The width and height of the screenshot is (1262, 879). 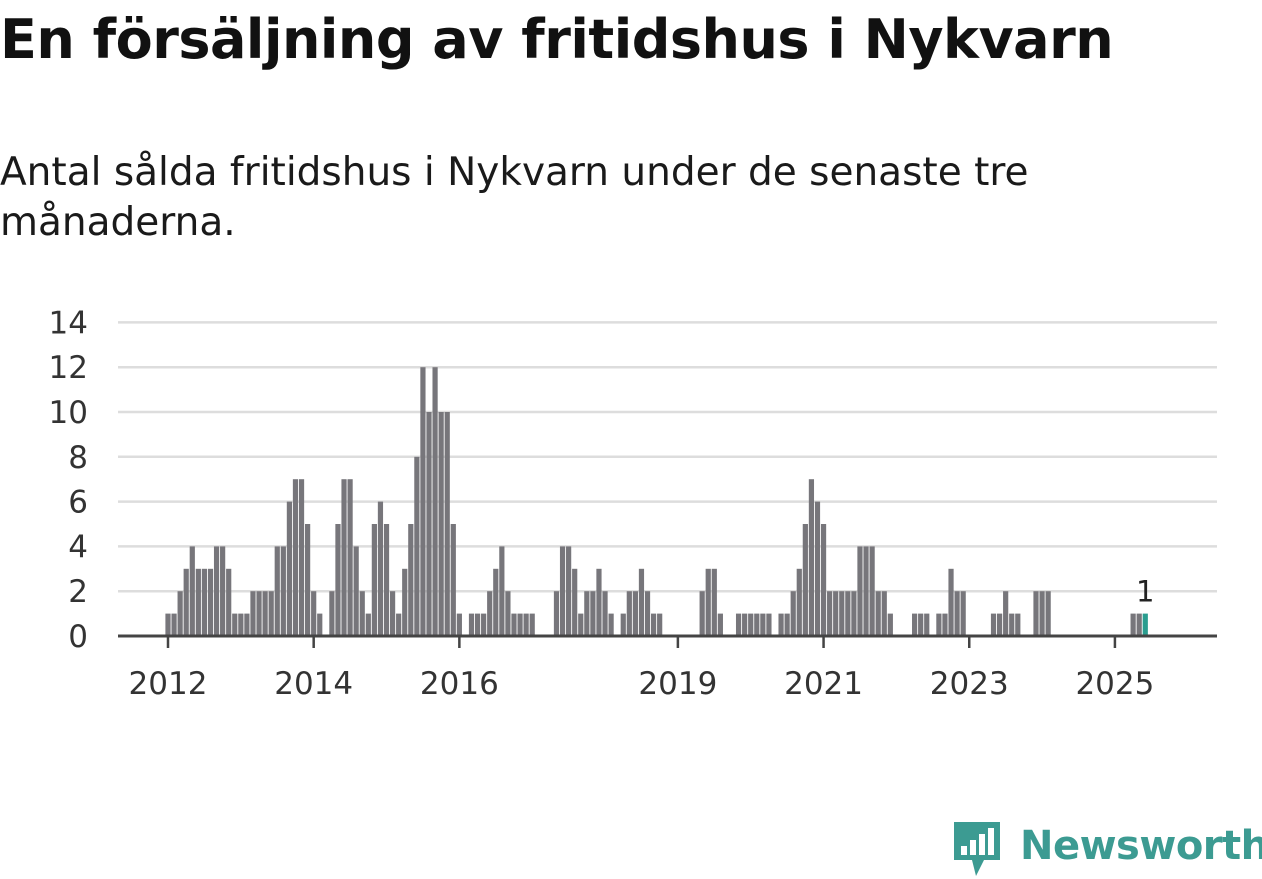 I want to click on chart-bubble-icon, so click(x=977, y=849).